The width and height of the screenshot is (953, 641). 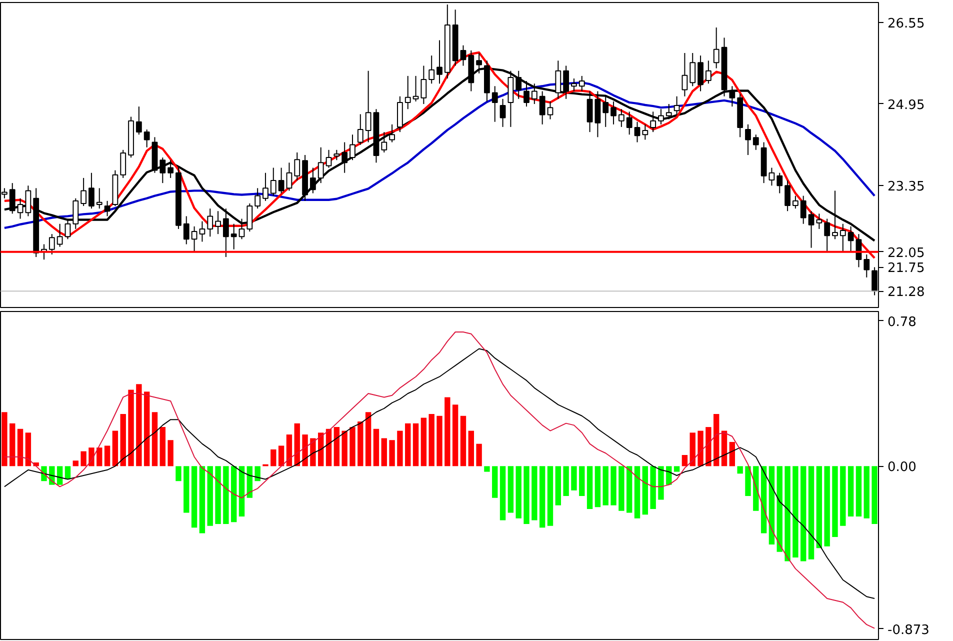 I want to click on y-tick-label: 0.78, so click(x=902, y=322).